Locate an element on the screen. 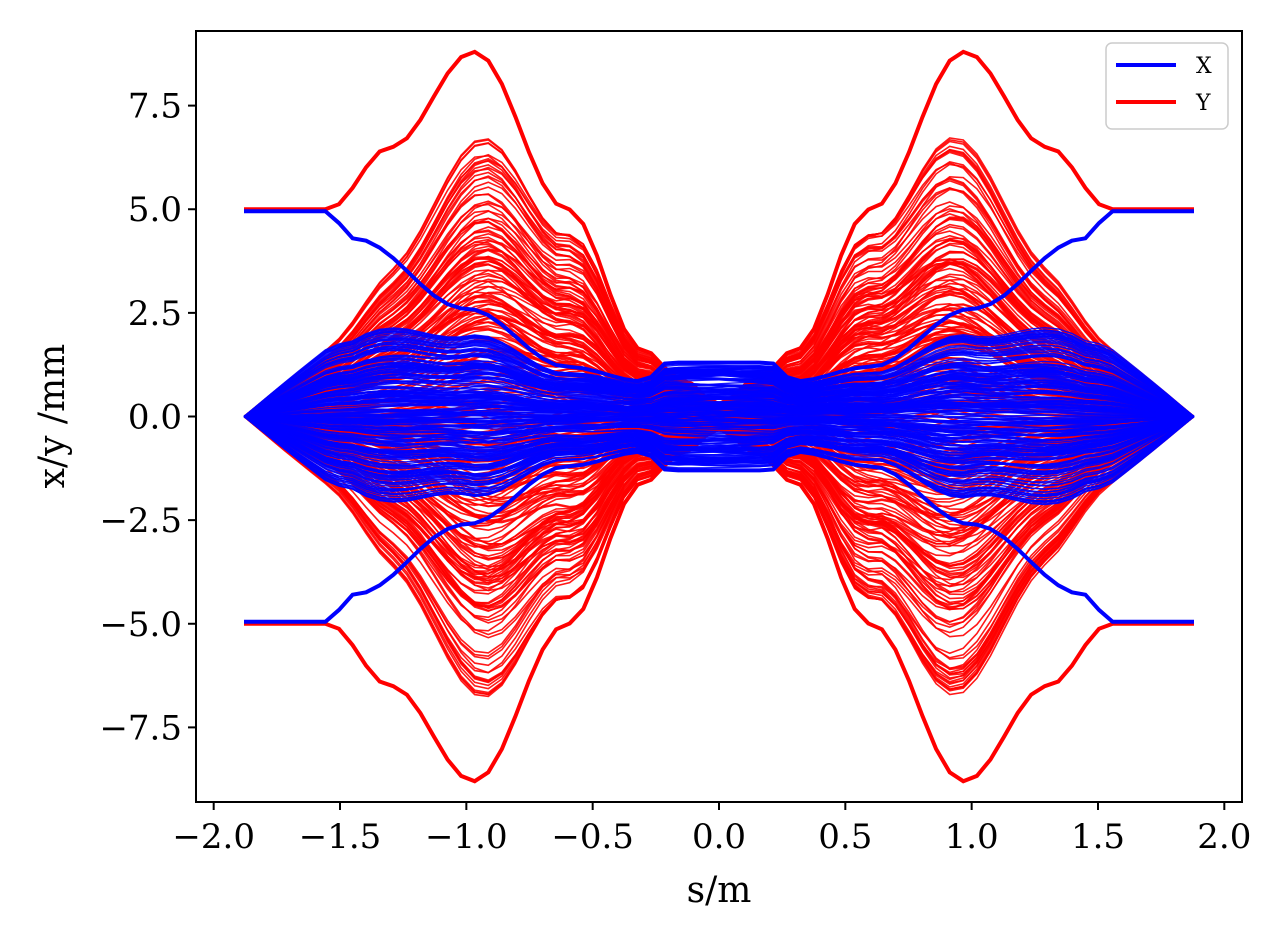  y-tick-label: 7.5 is located at coordinates (155, 107).